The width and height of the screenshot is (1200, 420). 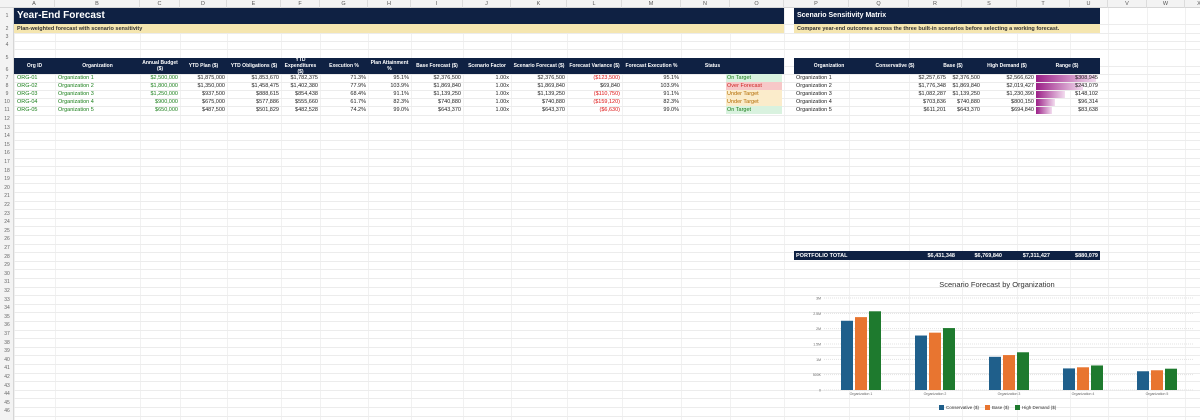 I want to click on row-number-20: 20, so click(x=7, y=187).